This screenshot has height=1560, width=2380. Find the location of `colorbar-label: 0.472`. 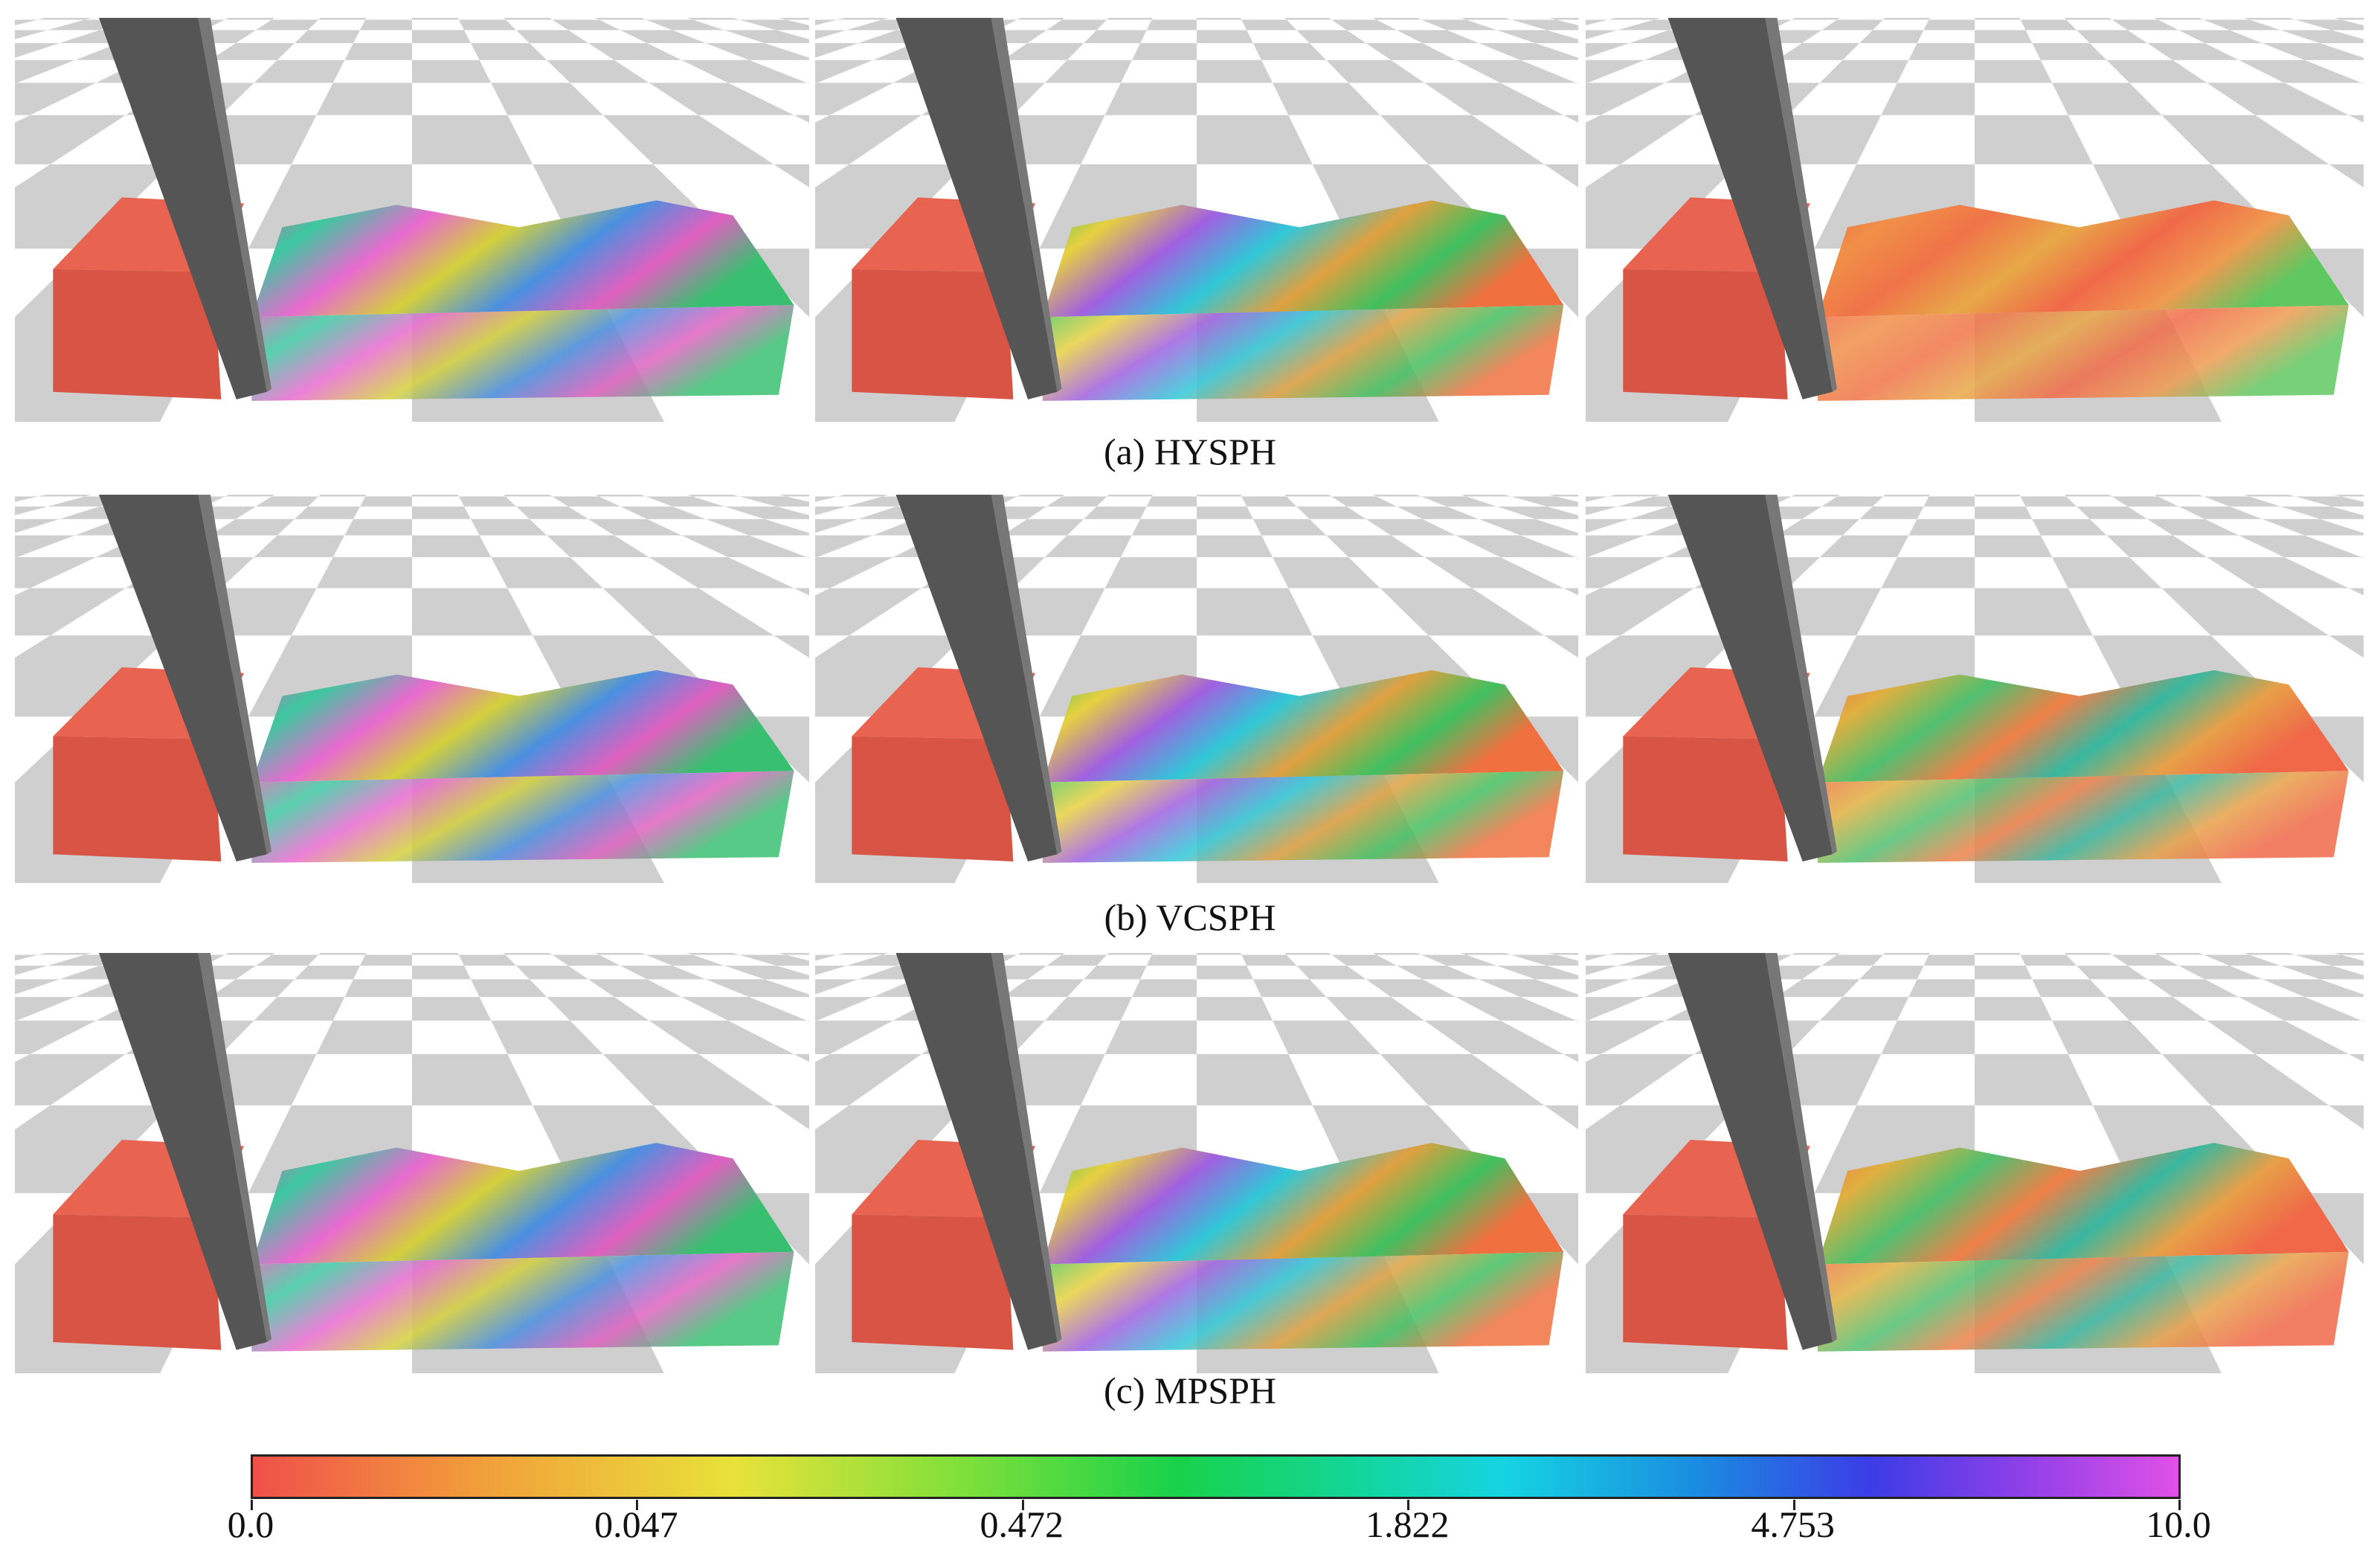

colorbar-label: 0.472 is located at coordinates (1022, 1524).